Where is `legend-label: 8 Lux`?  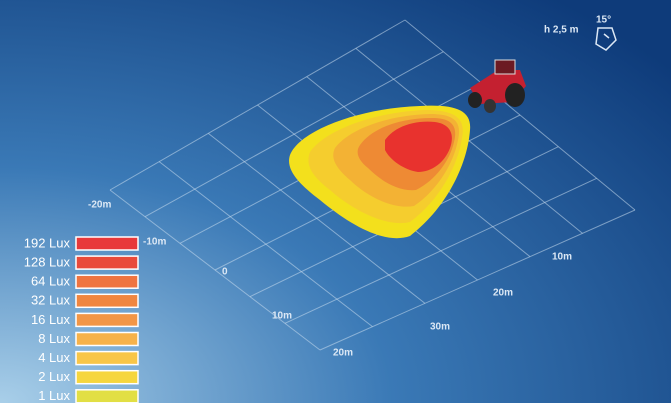 legend-label: 8 Lux is located at coordinates (54, 338).